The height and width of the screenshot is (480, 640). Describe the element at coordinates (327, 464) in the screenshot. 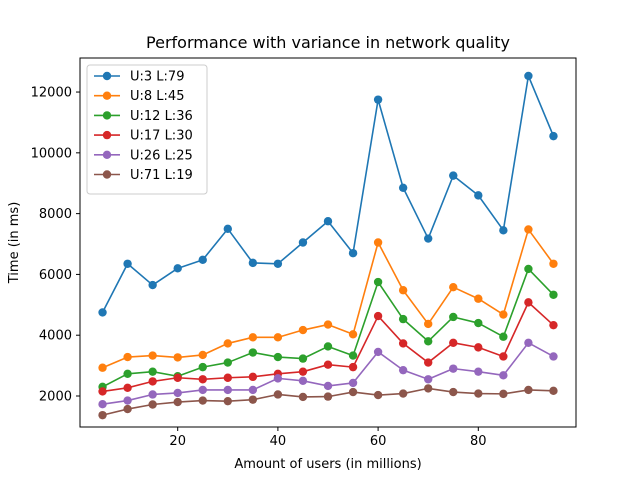

I see `x-axis-label: Amount of users (in millions)` at that location.